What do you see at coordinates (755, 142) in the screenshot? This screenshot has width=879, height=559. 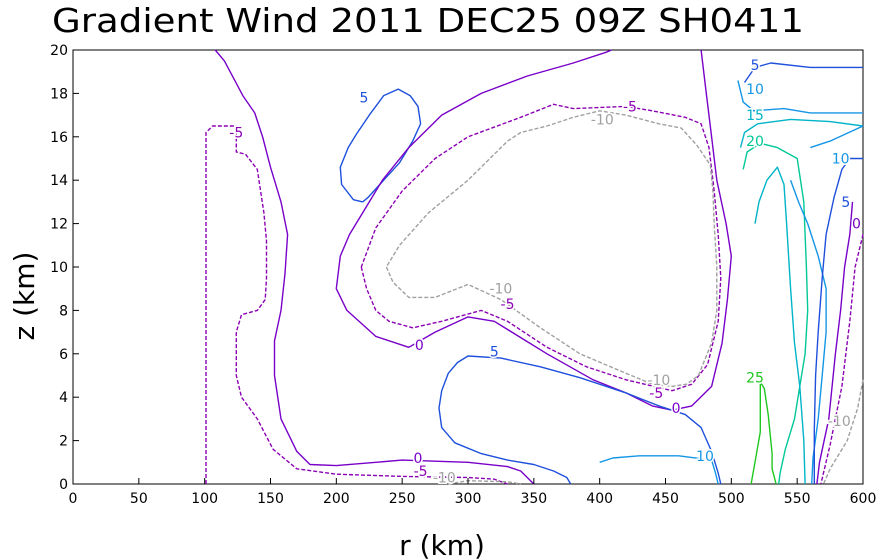 I see `contour-label: 20` at bounding box center [755, 142].